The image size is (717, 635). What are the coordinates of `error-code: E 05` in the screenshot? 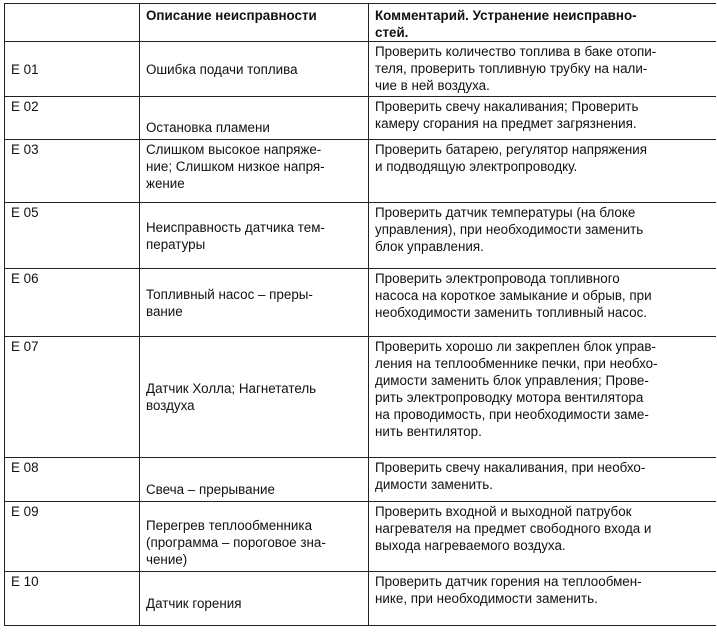 It's located at (72, 235).